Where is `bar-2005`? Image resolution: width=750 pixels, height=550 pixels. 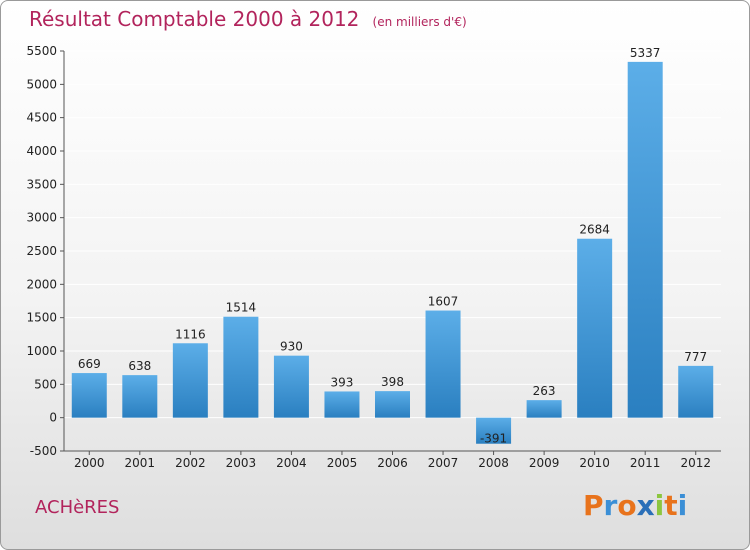 bar-2005 is located at coordinates (342, 404).